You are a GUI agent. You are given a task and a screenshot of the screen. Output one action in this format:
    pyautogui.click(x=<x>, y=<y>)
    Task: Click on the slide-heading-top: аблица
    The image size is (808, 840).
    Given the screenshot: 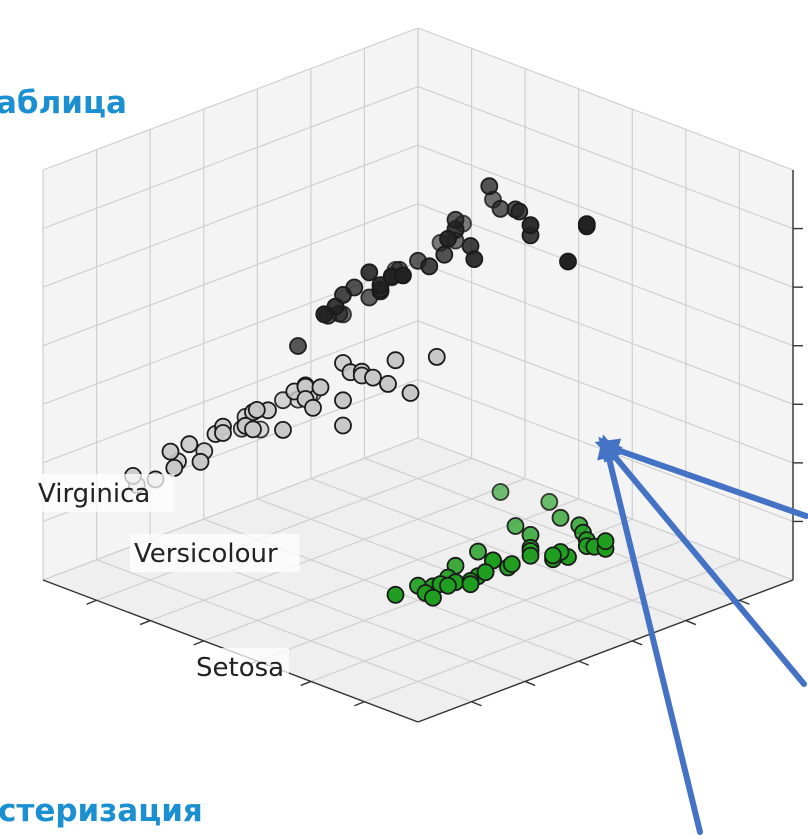 What is the action you would take?
    pyautogui.click(x=63, y=103)
    